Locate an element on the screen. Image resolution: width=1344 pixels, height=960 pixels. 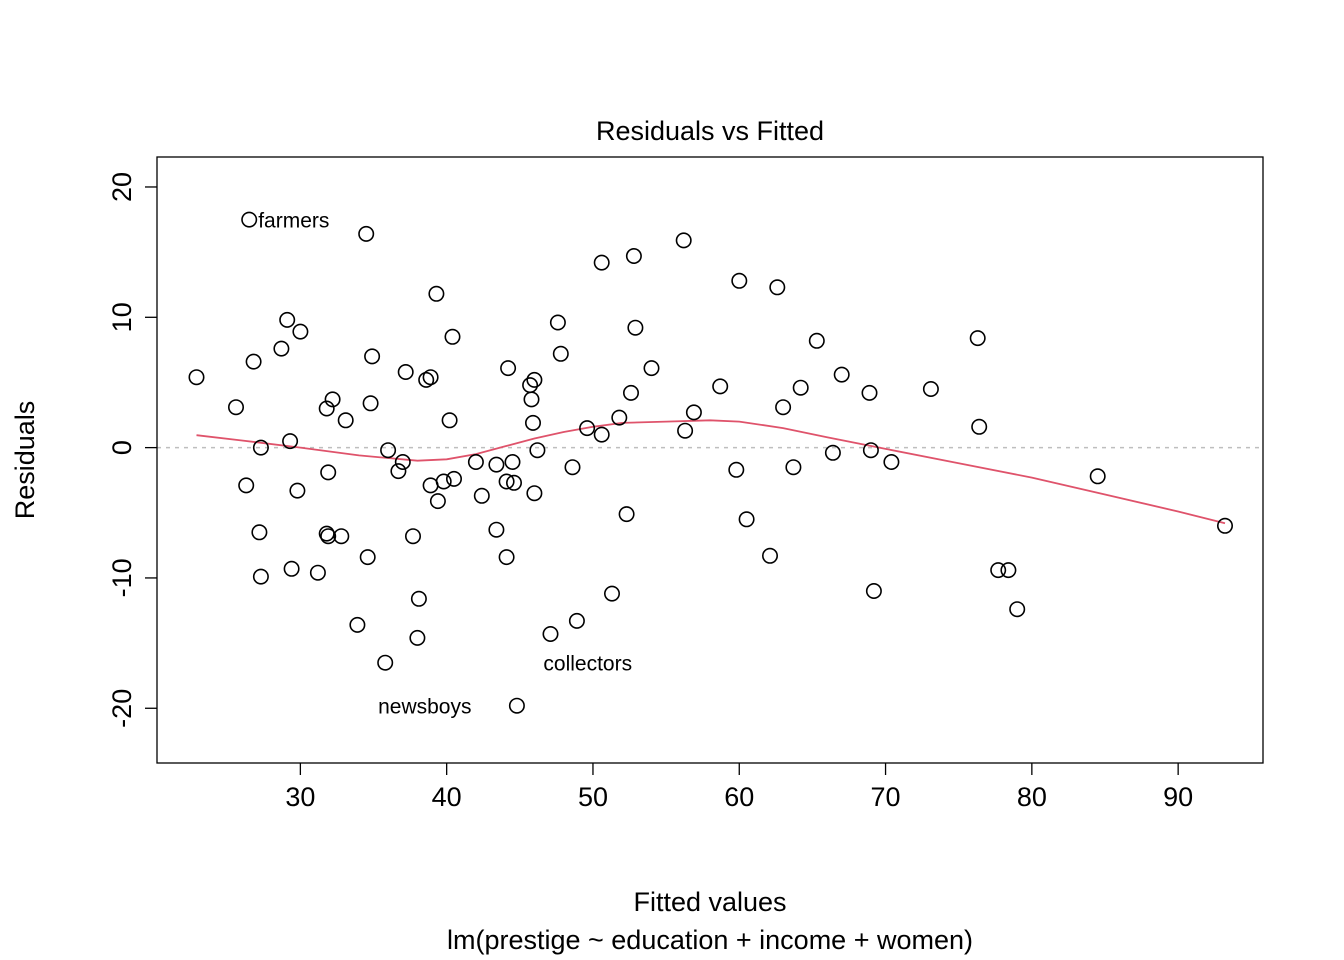
smooth-line is located at coordinates (711, 472).